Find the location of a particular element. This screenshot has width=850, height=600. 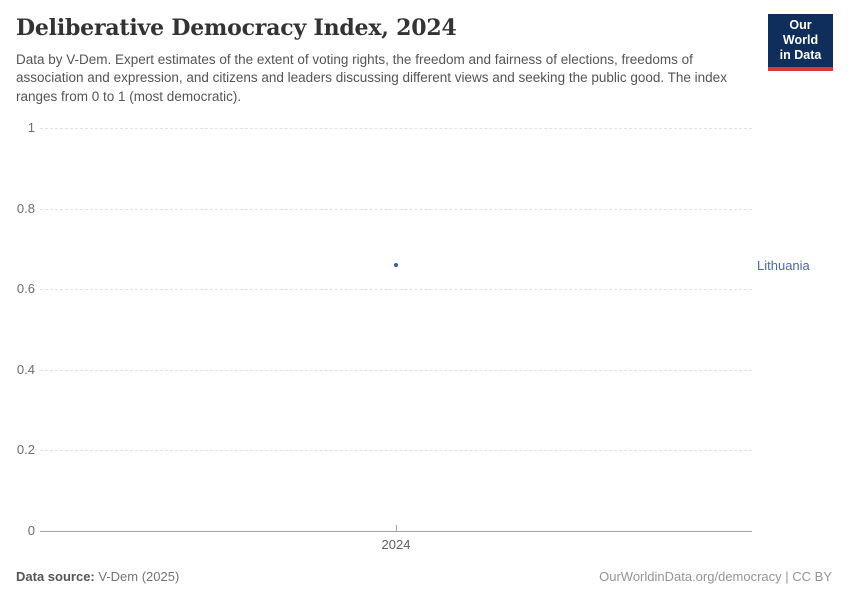

data-source-label: Data source: is located at coordinates (55, 576).